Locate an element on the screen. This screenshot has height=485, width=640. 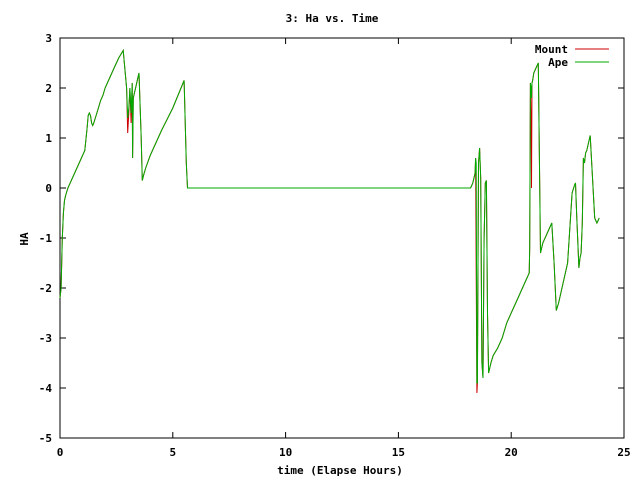
y-tick-label: 3 is located at coordinates (48, 38).